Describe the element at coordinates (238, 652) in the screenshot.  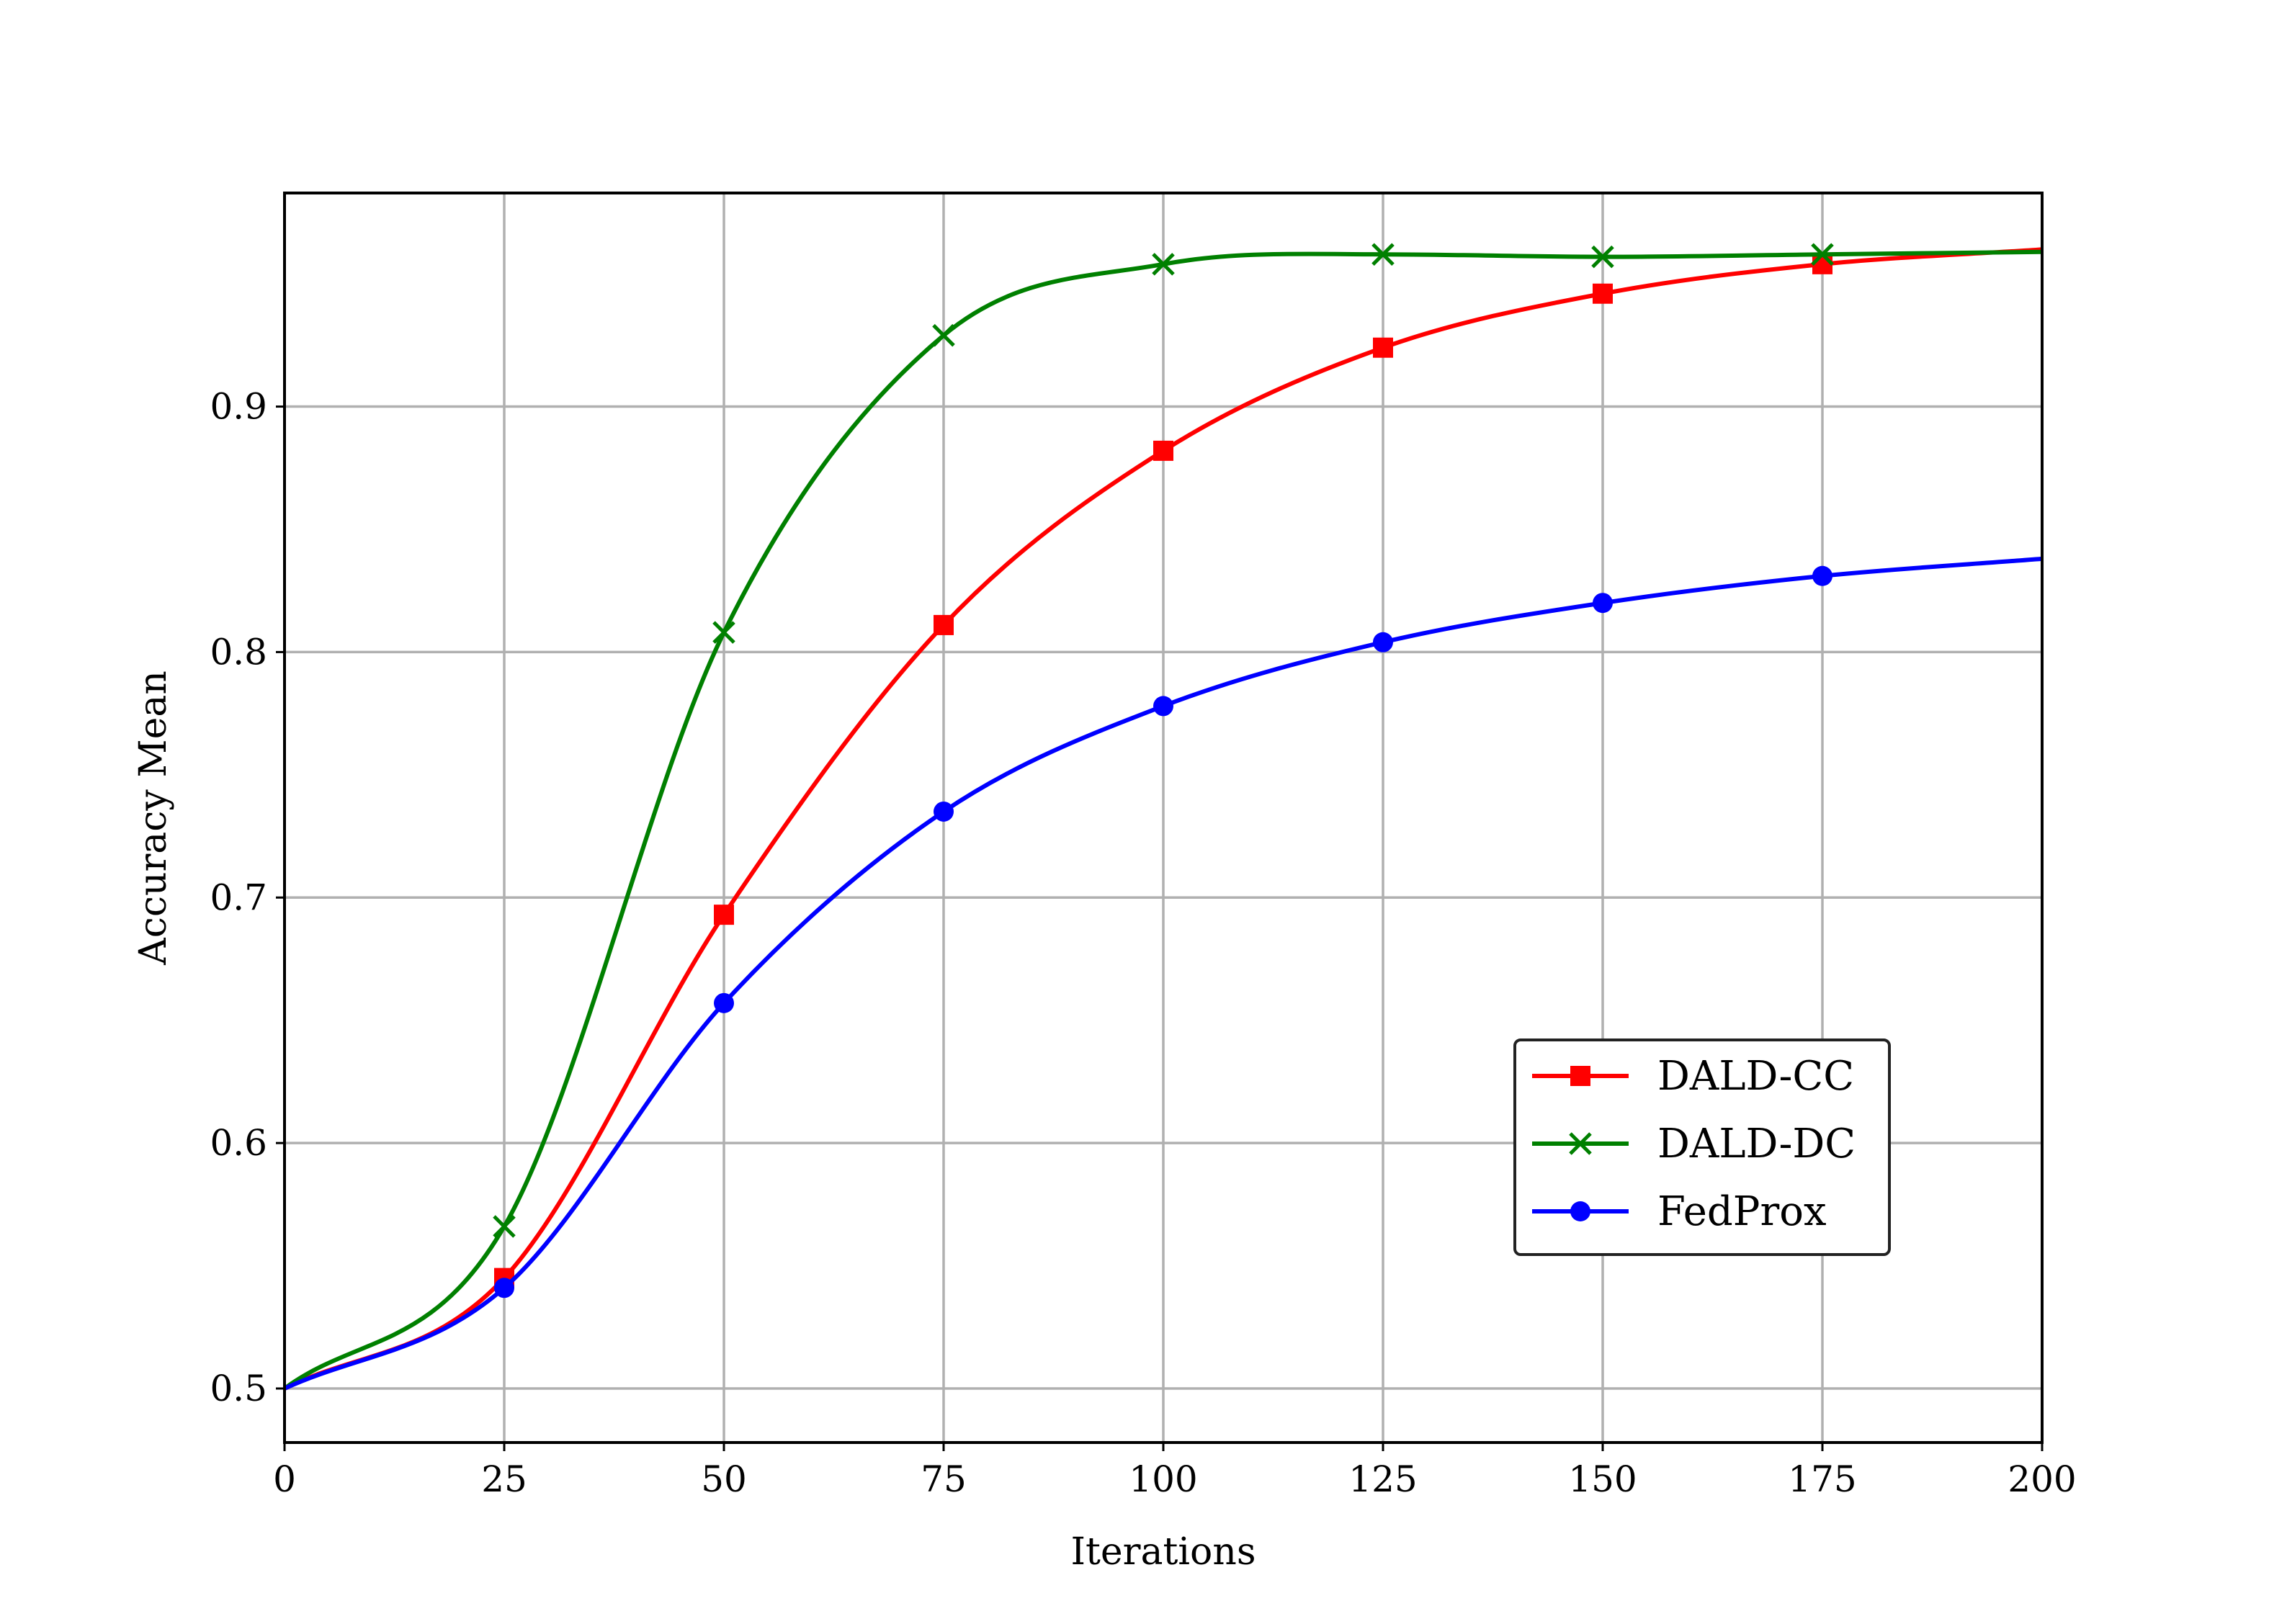
I see `y-tick-label: 0.8` at that location.